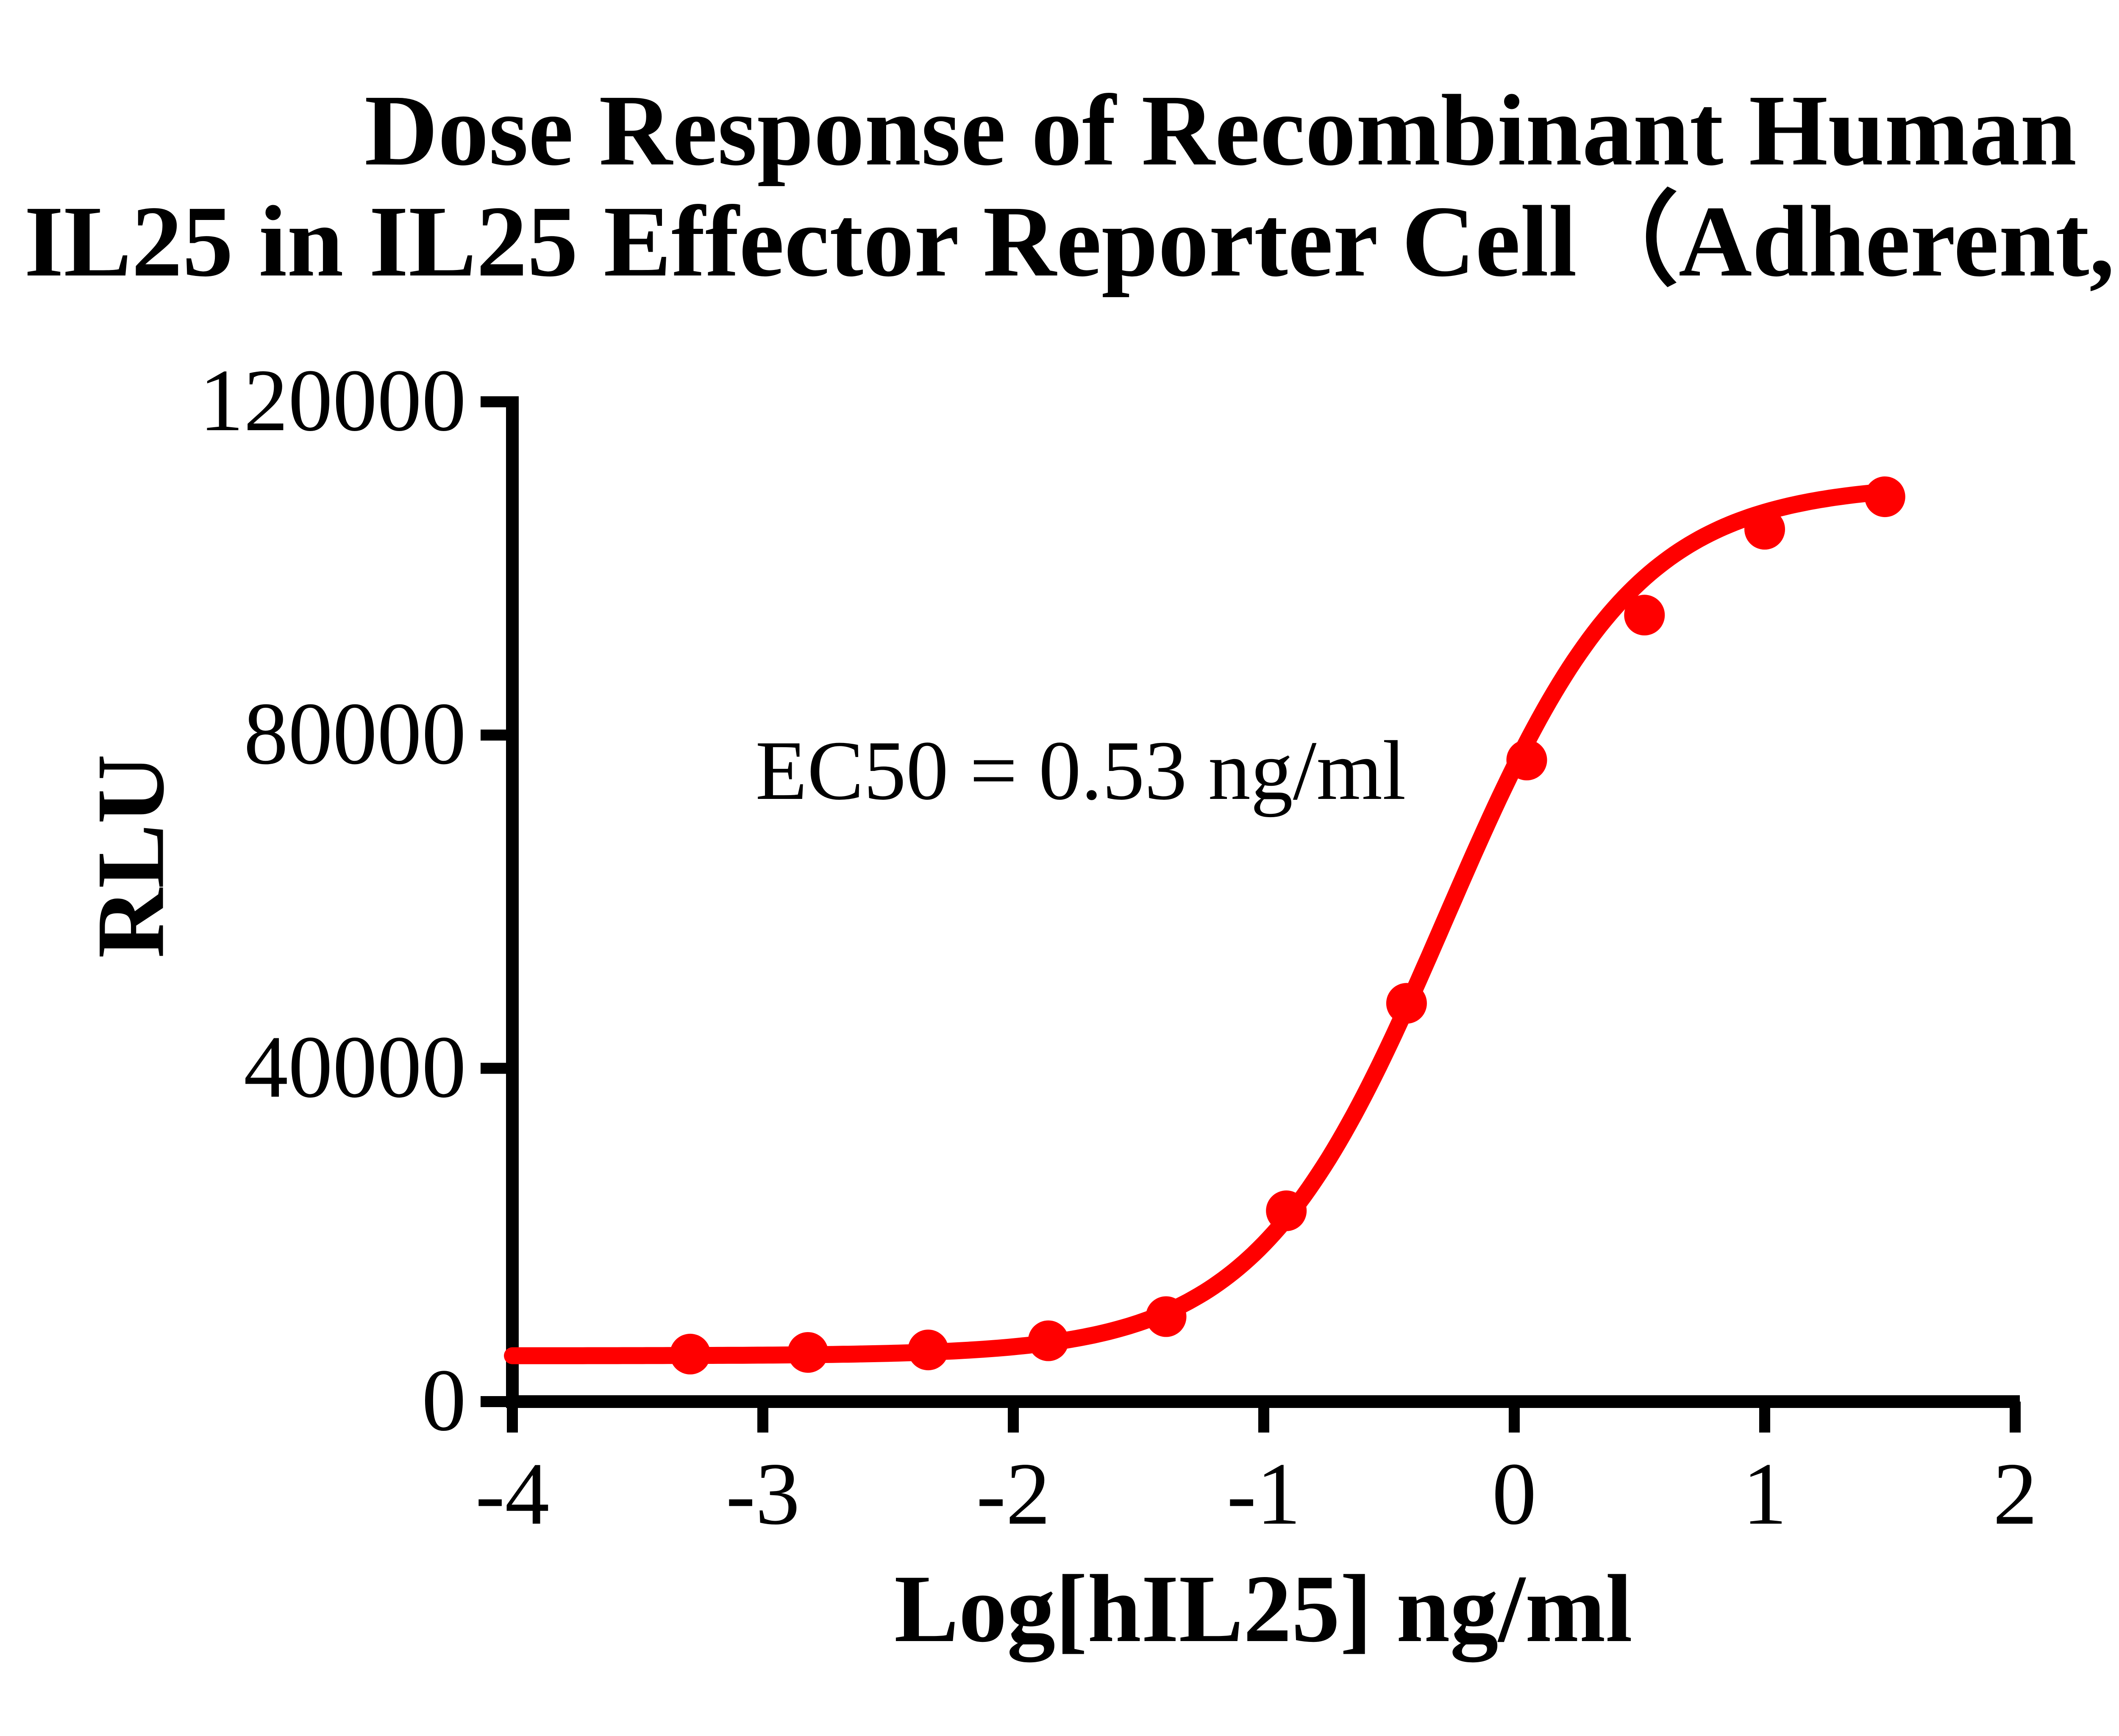 The image size is (2119, 1736). I want to click on x-tick-label: 1, so click(1765, 1494).